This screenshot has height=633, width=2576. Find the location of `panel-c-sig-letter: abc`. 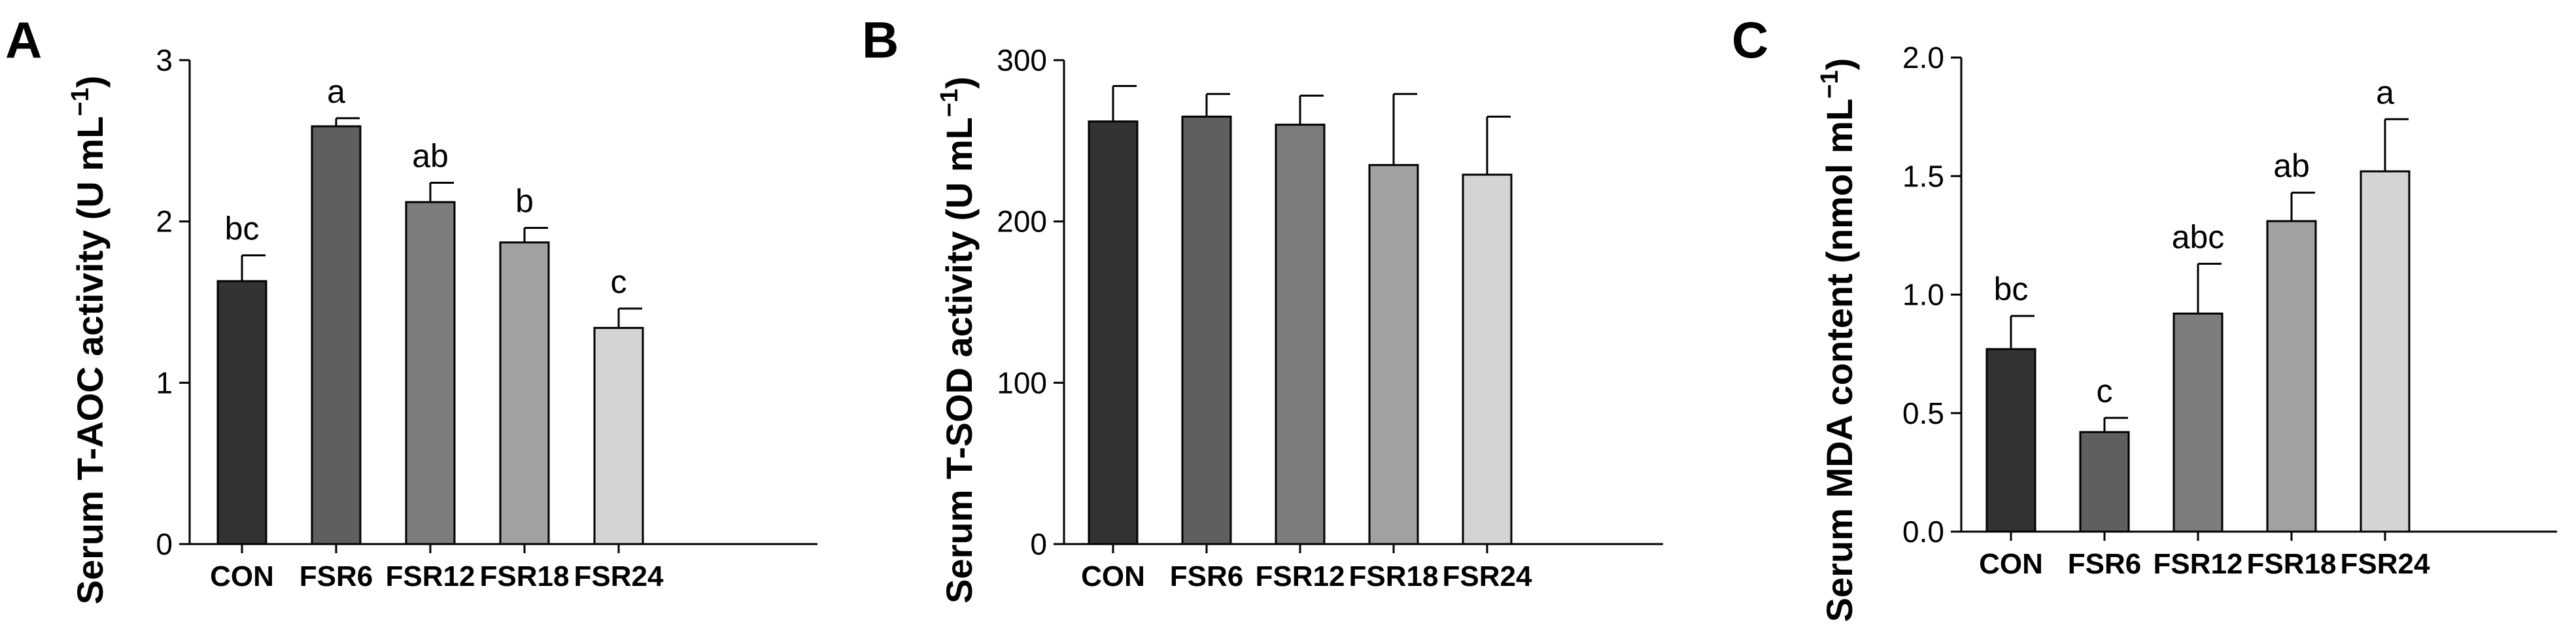

panel-c-sig-letter: abc is located at coordinates (2199, 237).